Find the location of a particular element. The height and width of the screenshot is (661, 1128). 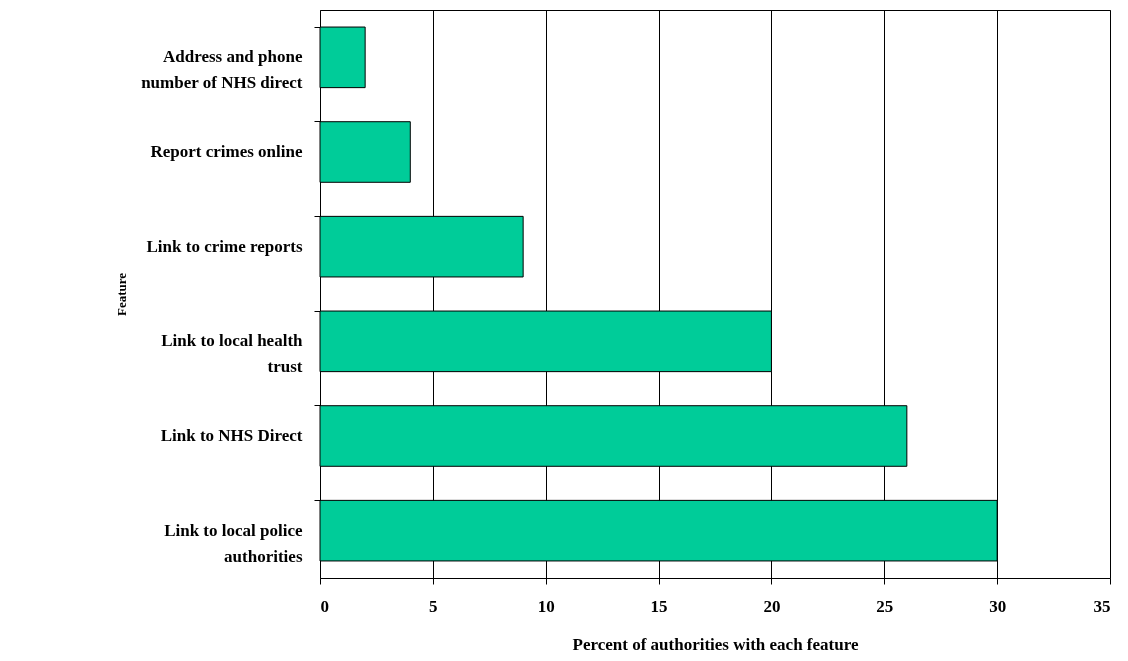

x-tick-label: 20 is located at coordinates (772, 606).